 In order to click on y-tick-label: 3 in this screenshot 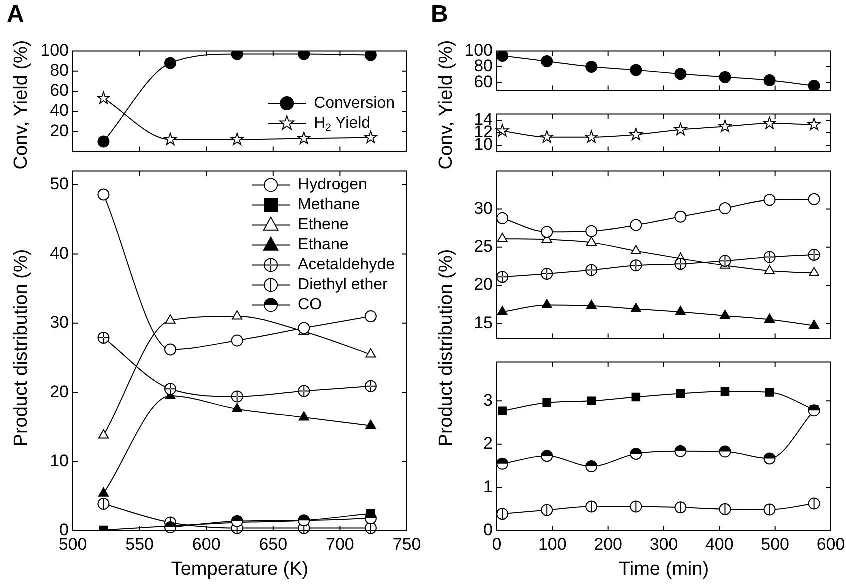, I will do `click(488, 400)`.